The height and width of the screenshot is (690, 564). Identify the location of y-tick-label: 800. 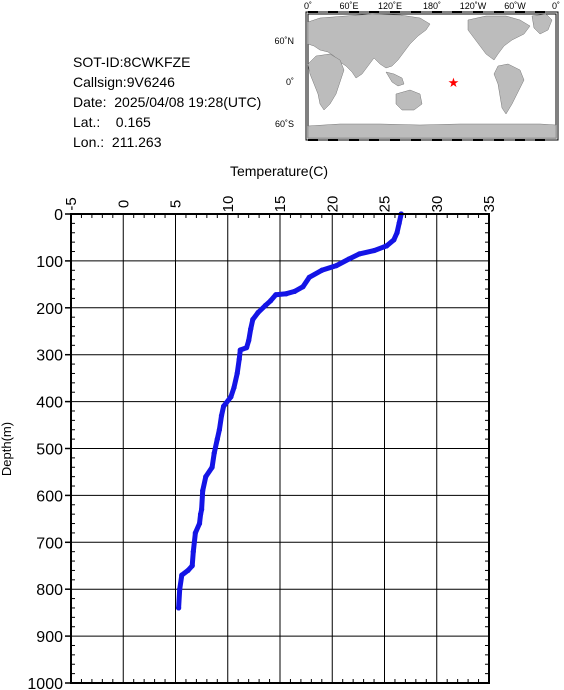
(49, 590).